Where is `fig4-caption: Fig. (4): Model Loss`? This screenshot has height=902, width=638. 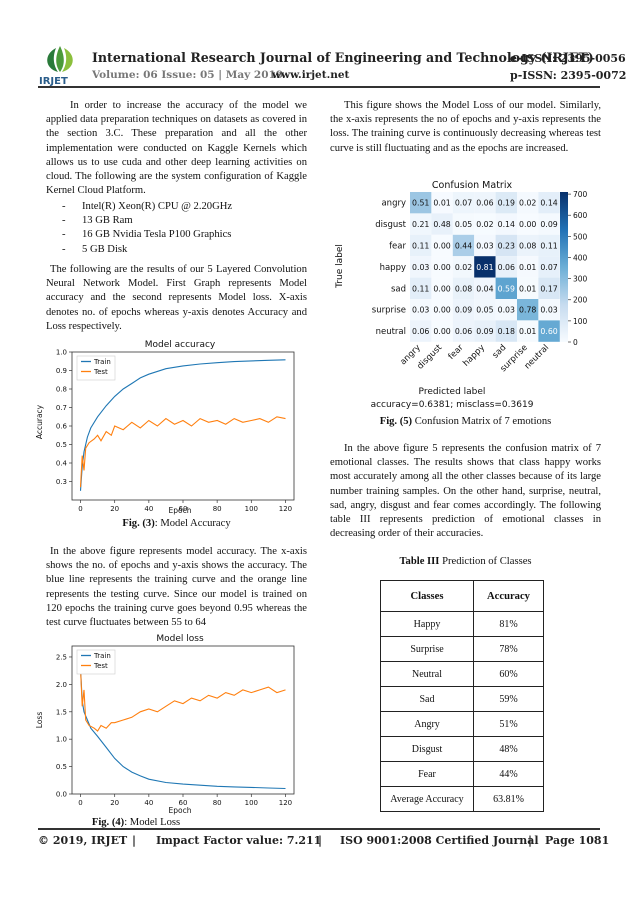 fig4-caption: Fig. (4): Model Loss is located at coordinates (136, 822).